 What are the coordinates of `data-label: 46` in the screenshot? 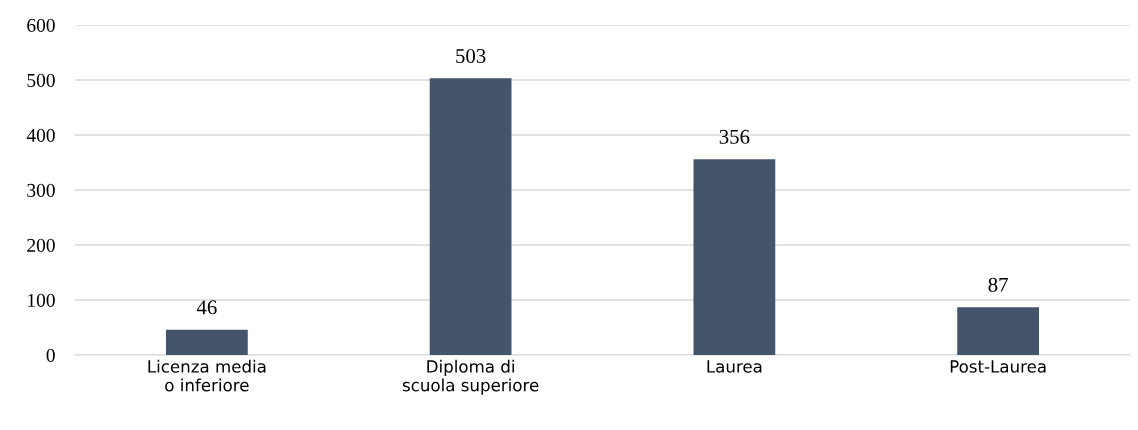 It's located at (206, 307).